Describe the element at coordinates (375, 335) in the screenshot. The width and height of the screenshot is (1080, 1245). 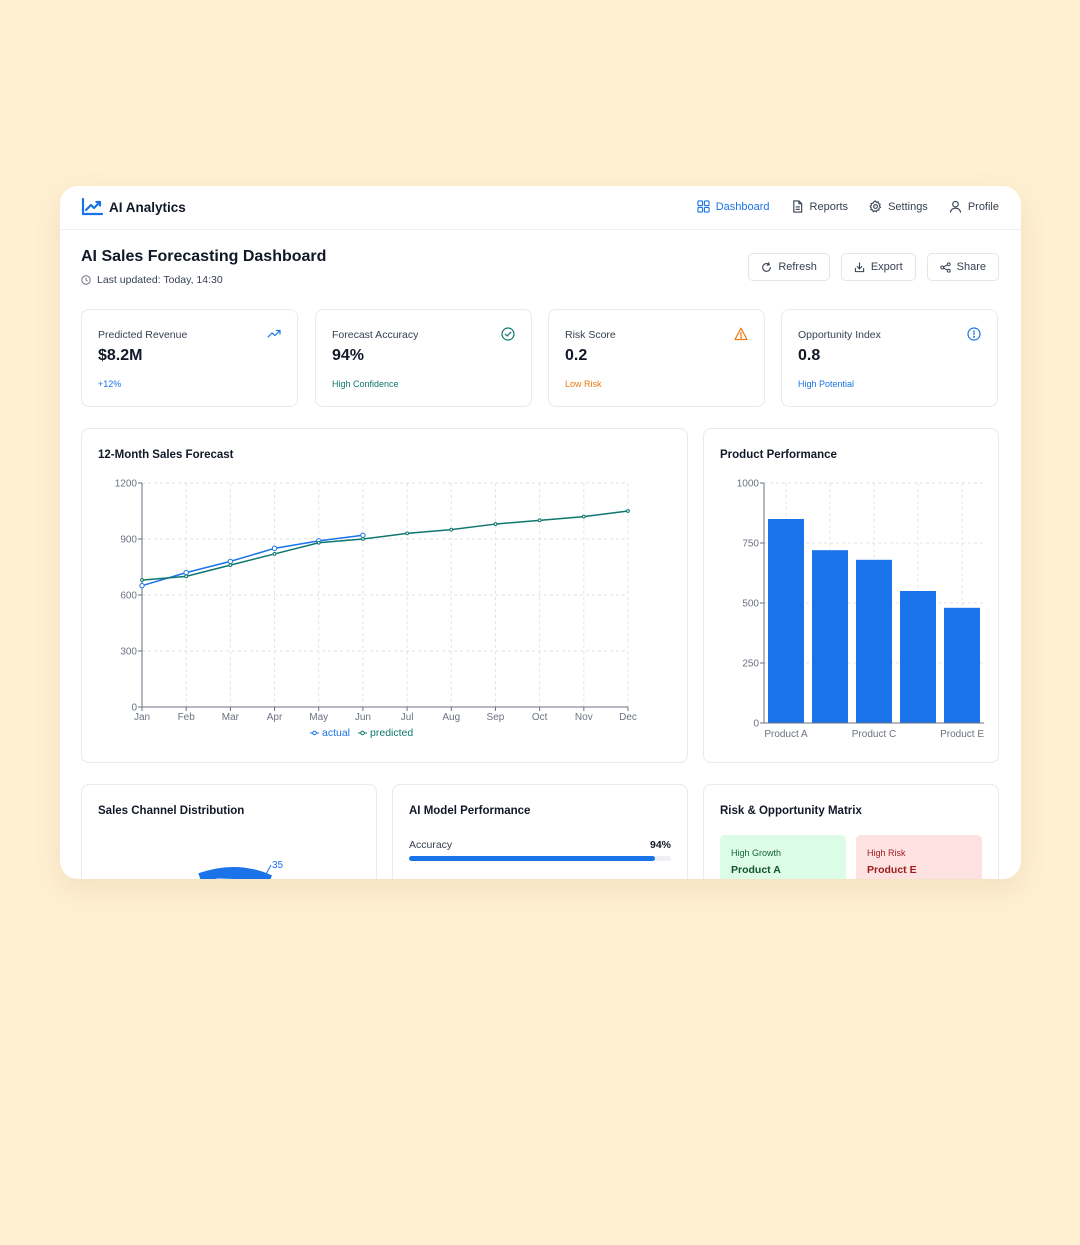
I see `stat-label: Forecast Accuracy` at that location.